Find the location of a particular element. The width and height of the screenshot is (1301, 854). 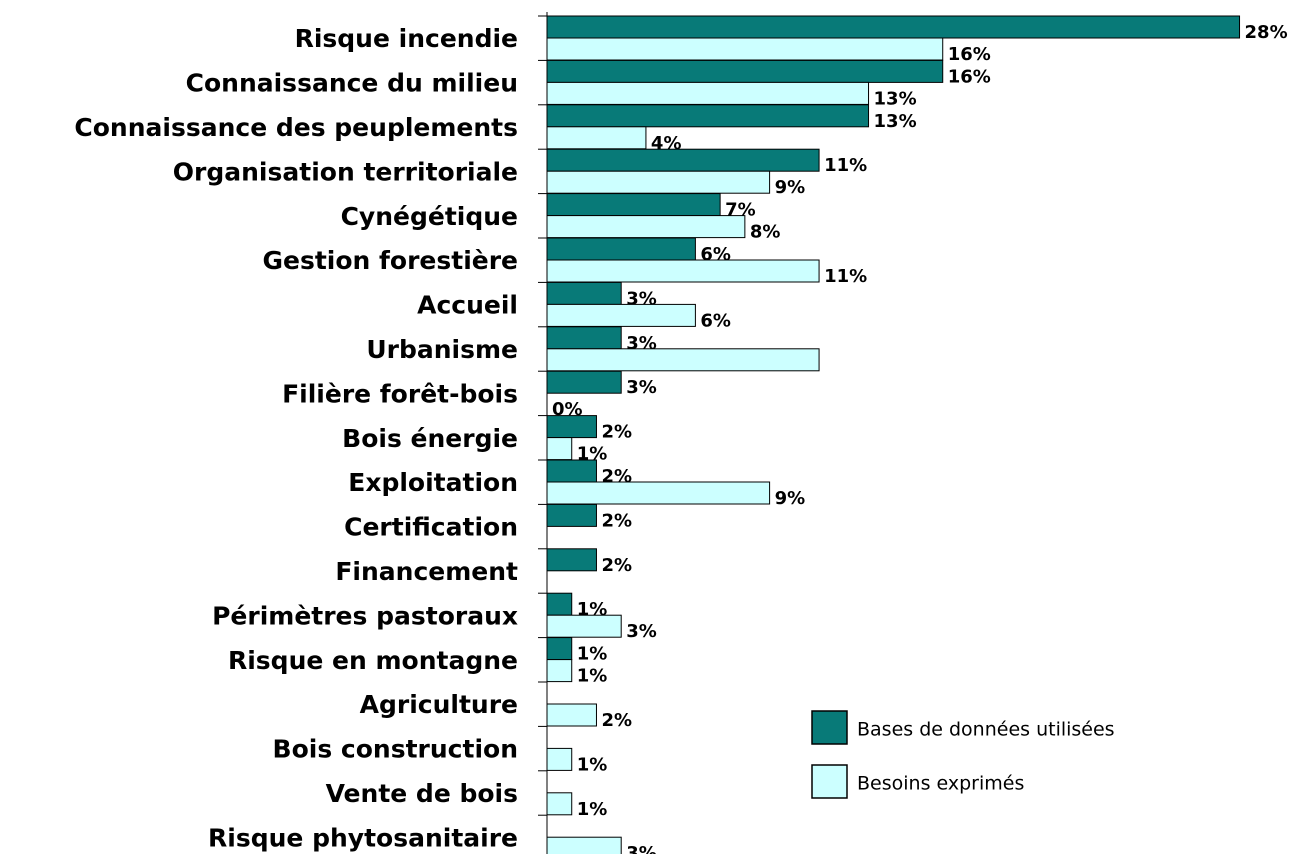

category-label: Financement is located at coordinates (426, 571).